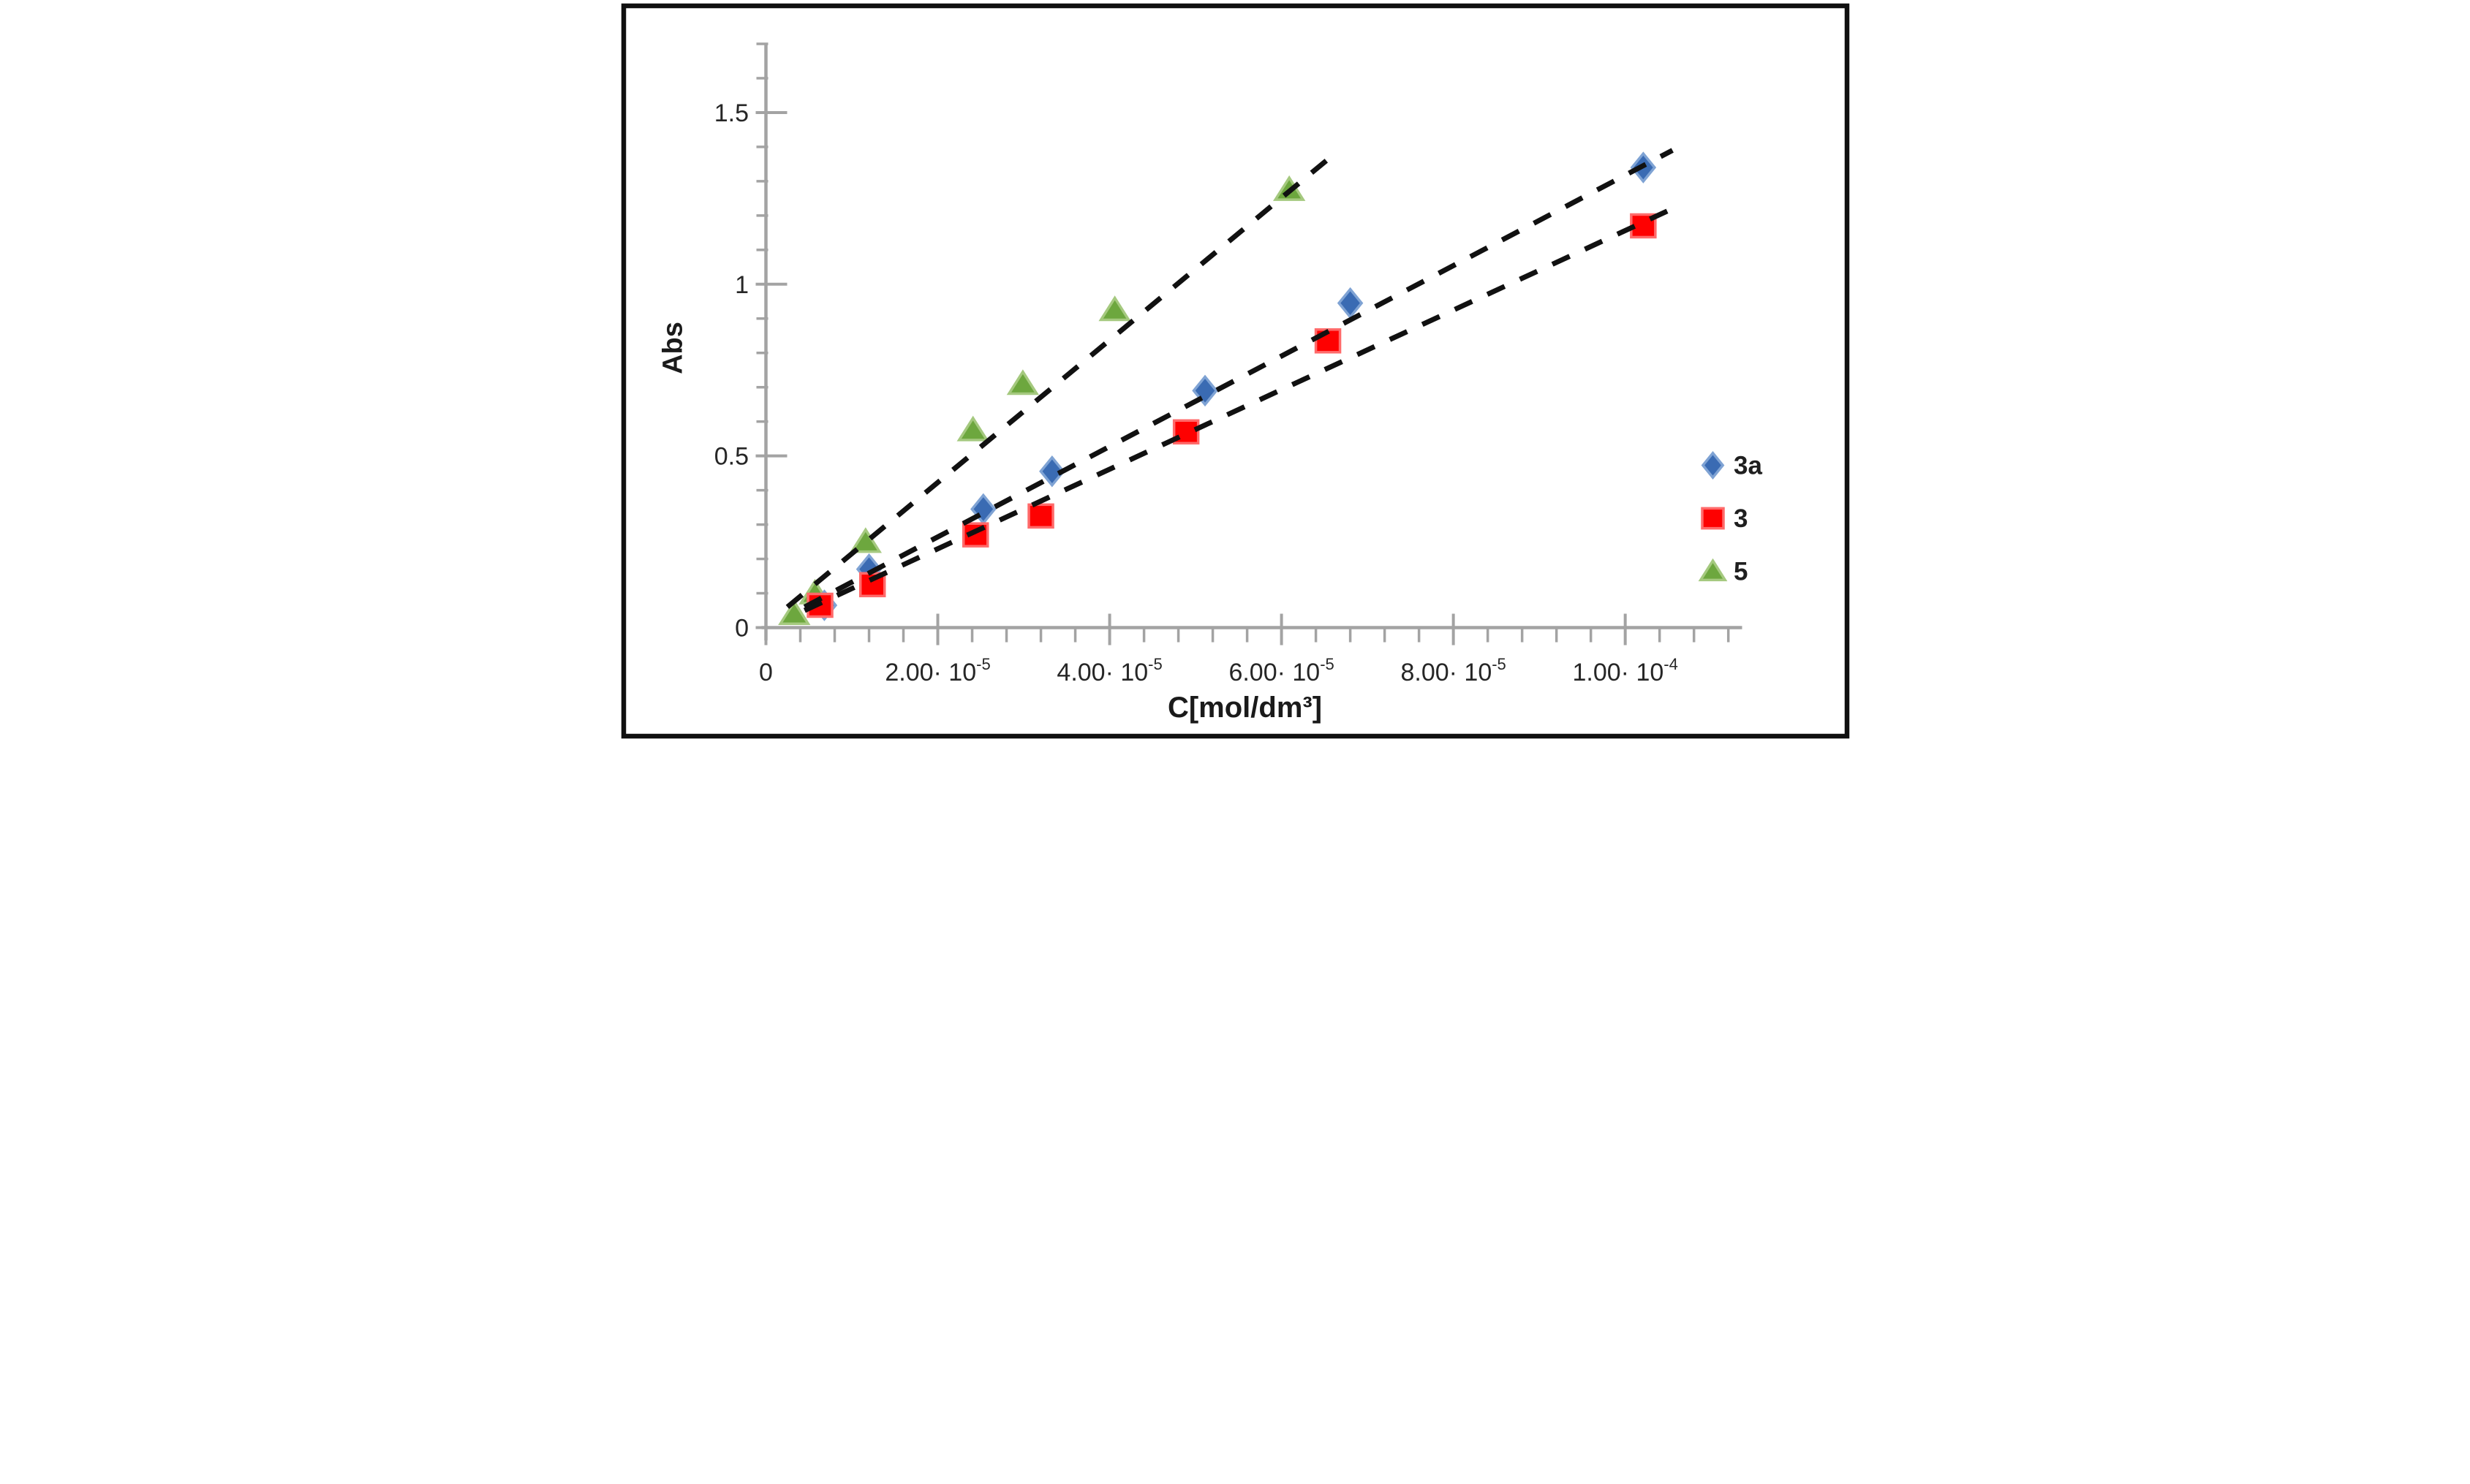 The image size is (2470, 1484). I want to click on x-tick-label: 1.00· 10⁻⁴, so click(1624, 670).